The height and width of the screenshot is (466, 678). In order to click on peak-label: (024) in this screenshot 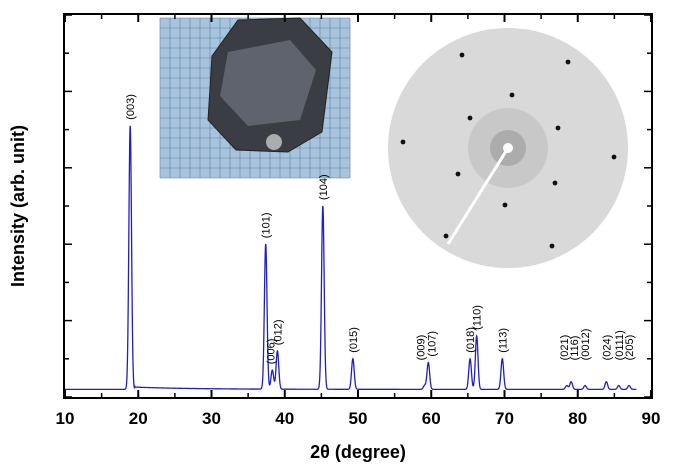, I will do `click(607, 348)`.